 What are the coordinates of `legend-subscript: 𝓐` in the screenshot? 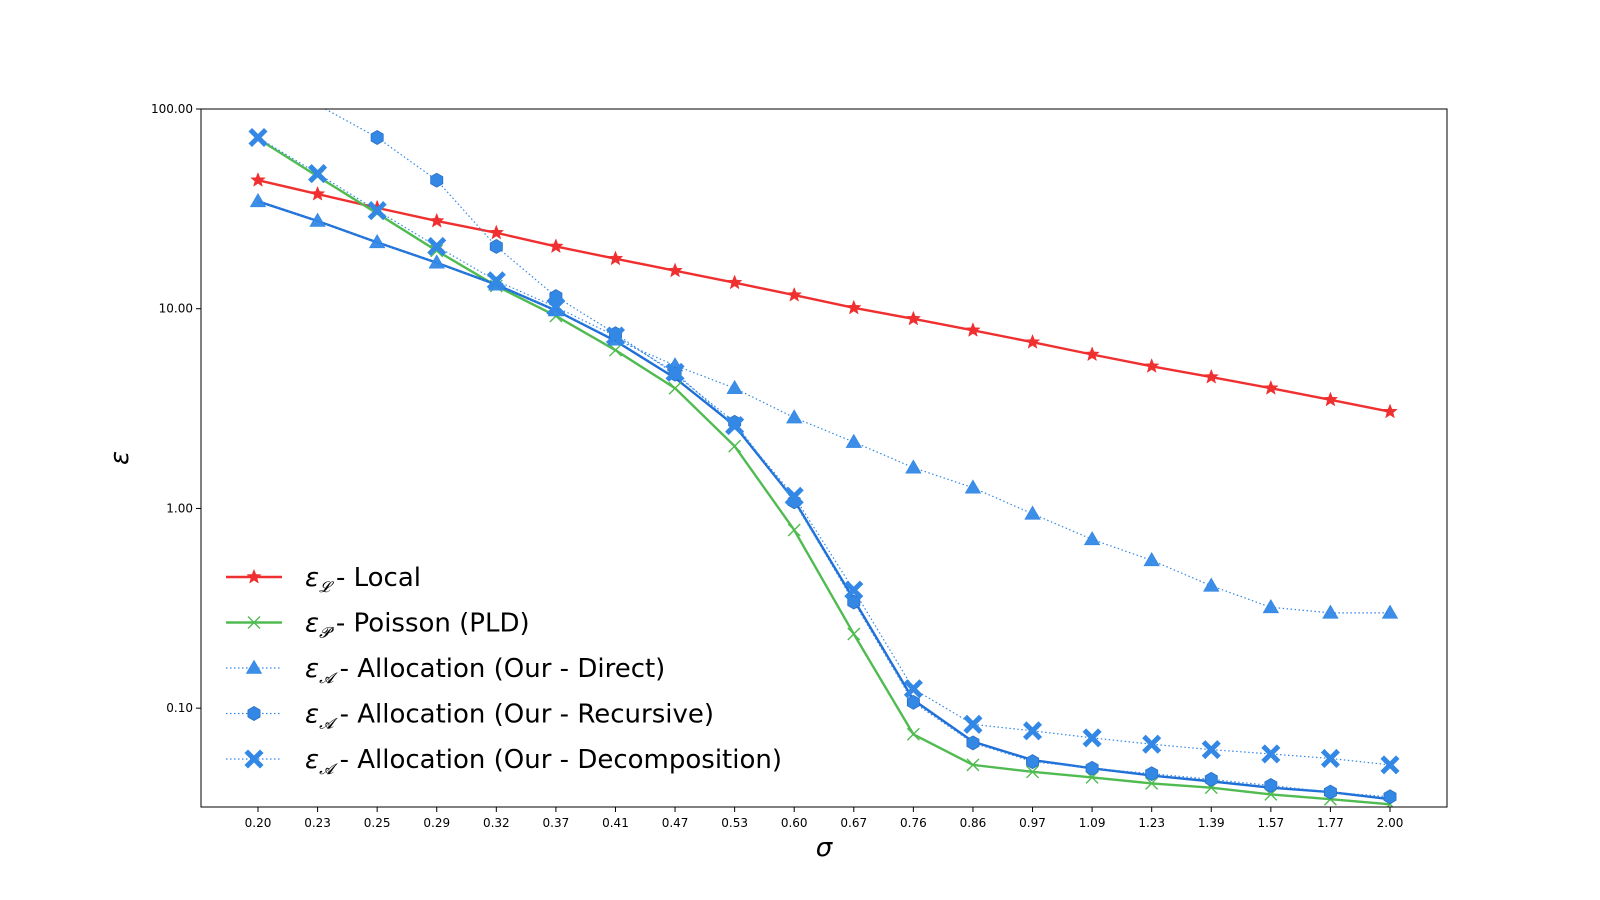 It's located at (328, 678).